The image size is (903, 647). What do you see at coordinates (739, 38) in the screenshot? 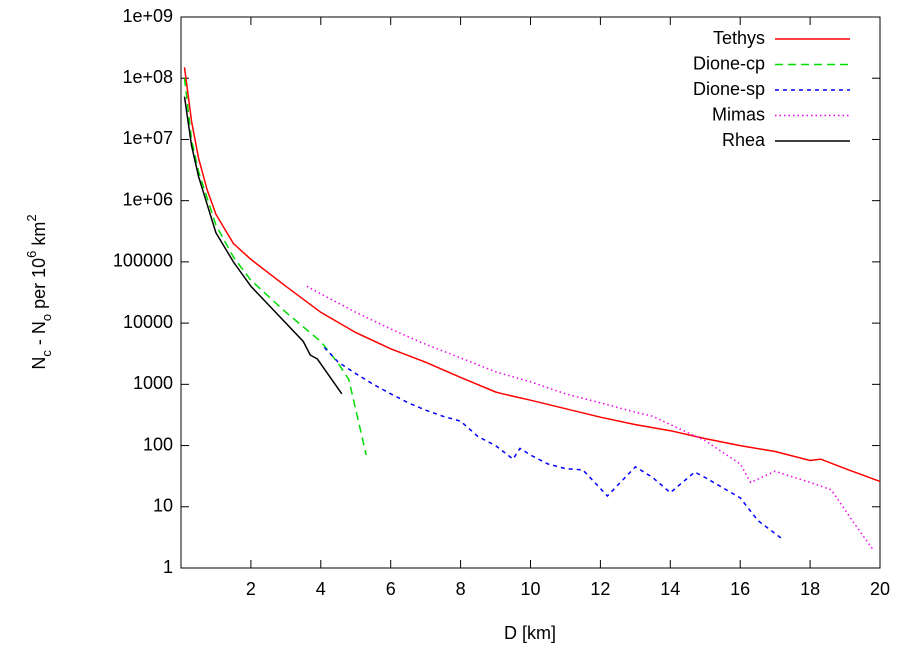
I see `legend-label: Tethys` at bounding box center [739, 38].